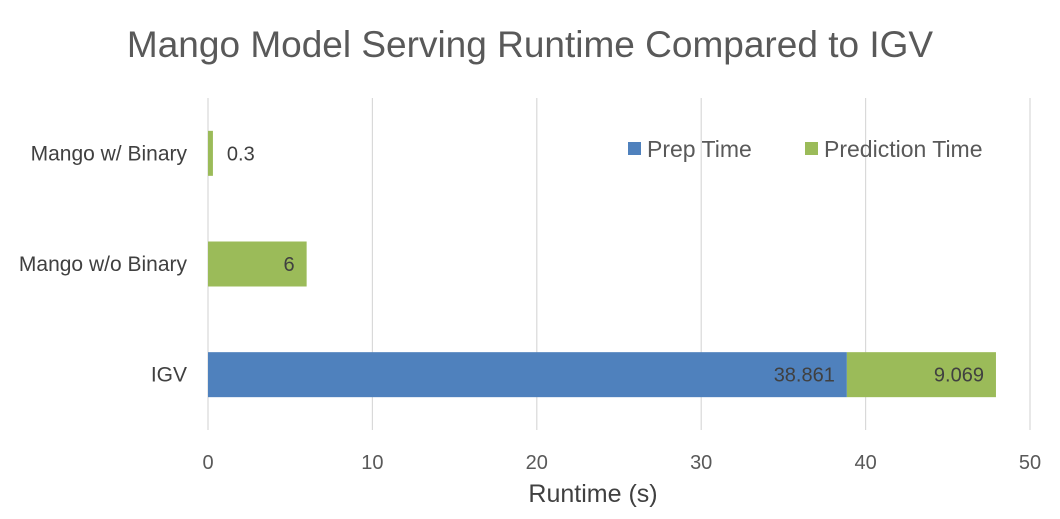 The width and height of the screenshot is (1060, 519). I want to click on legend: Prep Time Prediction Time, so click(805, 149).